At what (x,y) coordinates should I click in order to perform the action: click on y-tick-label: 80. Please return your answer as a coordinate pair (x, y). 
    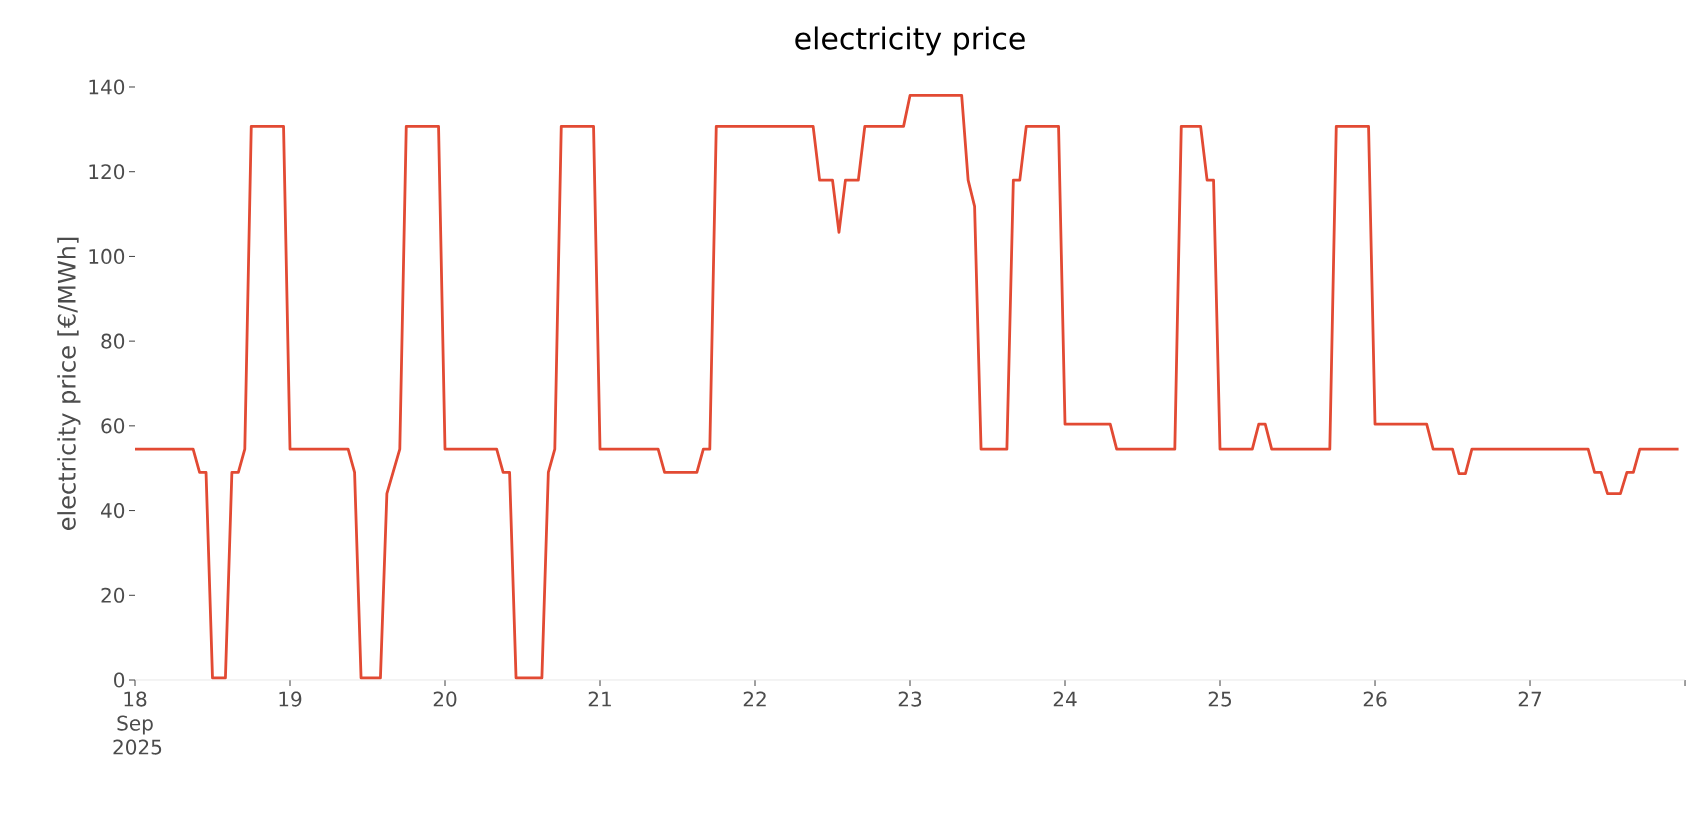
    Looking at the image, I should click on (113, 341).